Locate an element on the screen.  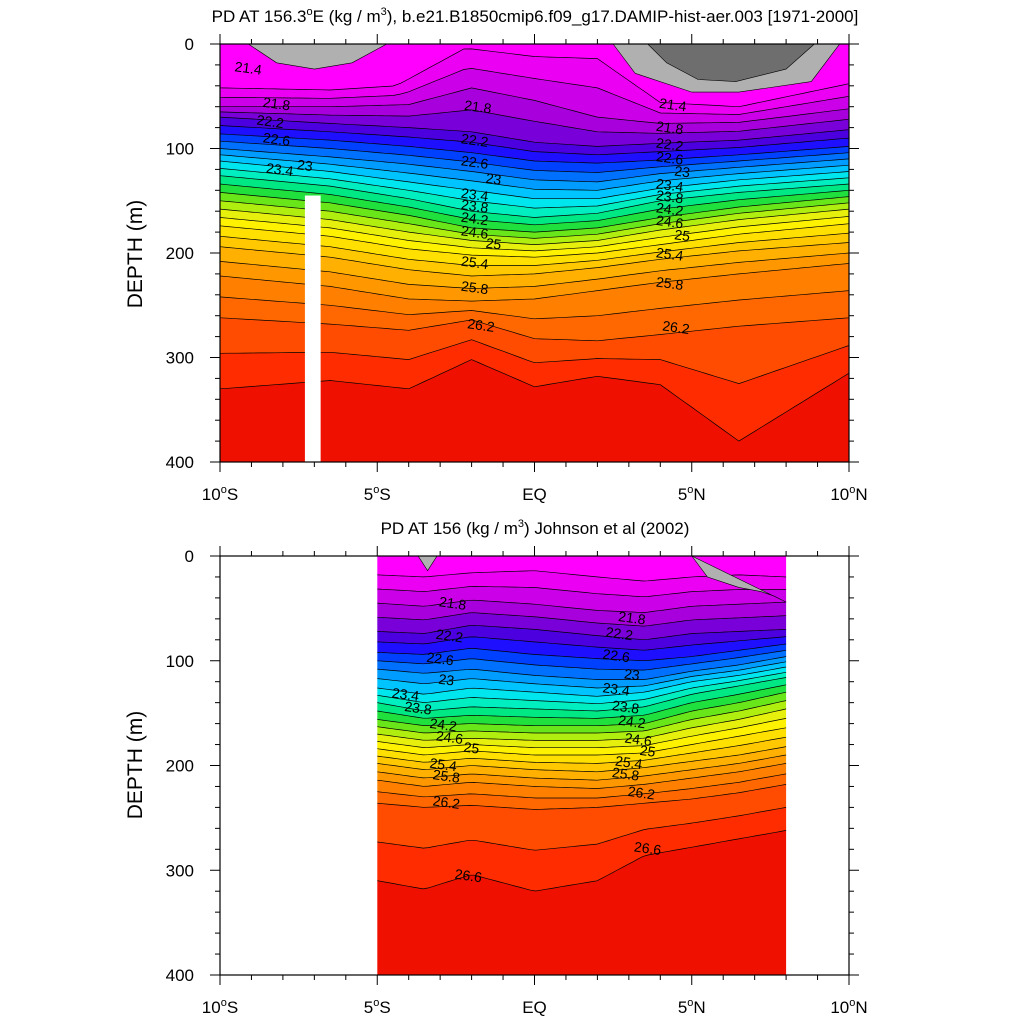
contour-label: 22.2 is located at coordinates (270, 122).